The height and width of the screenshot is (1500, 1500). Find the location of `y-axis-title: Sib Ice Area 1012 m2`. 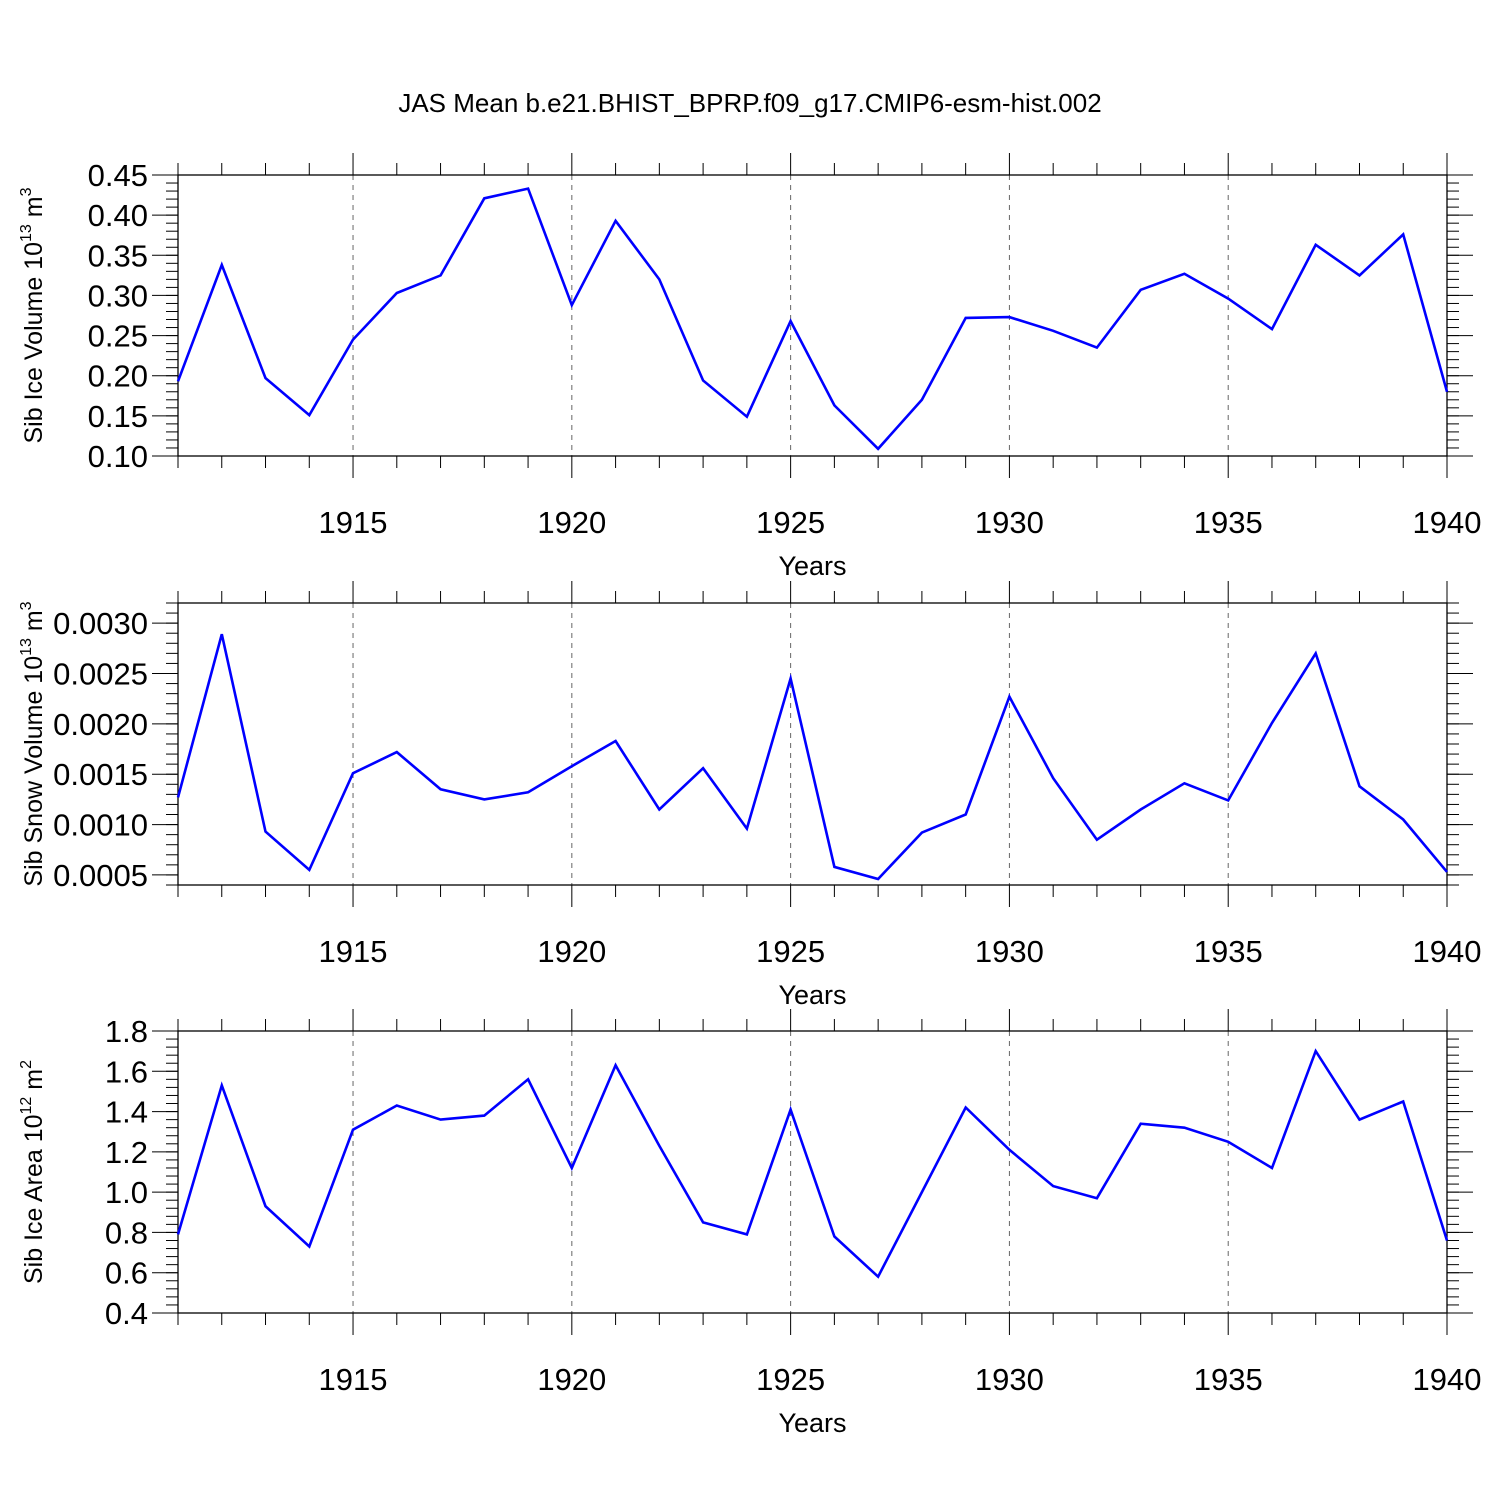

y-axis-title: Sib Ice Area 1012 m2 is located at coordinates (33, 1172).